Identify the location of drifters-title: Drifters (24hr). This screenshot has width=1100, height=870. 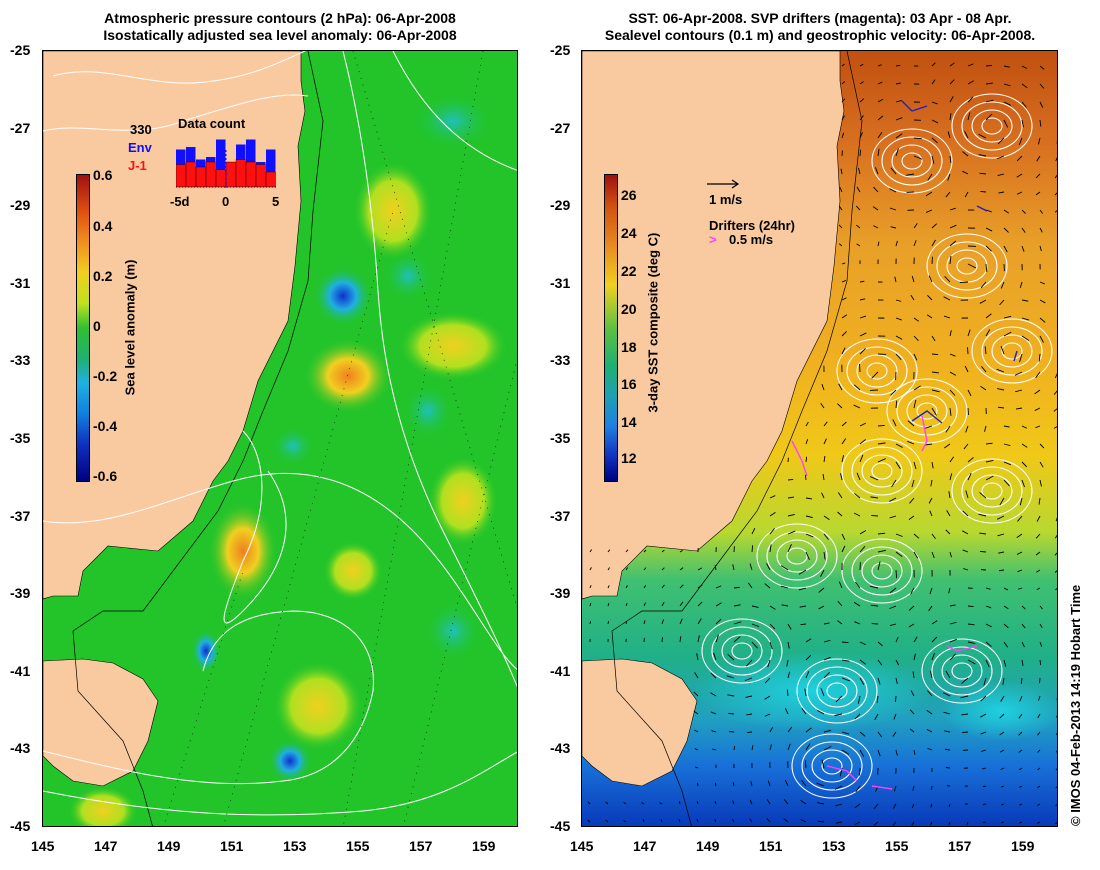
(752, 225).